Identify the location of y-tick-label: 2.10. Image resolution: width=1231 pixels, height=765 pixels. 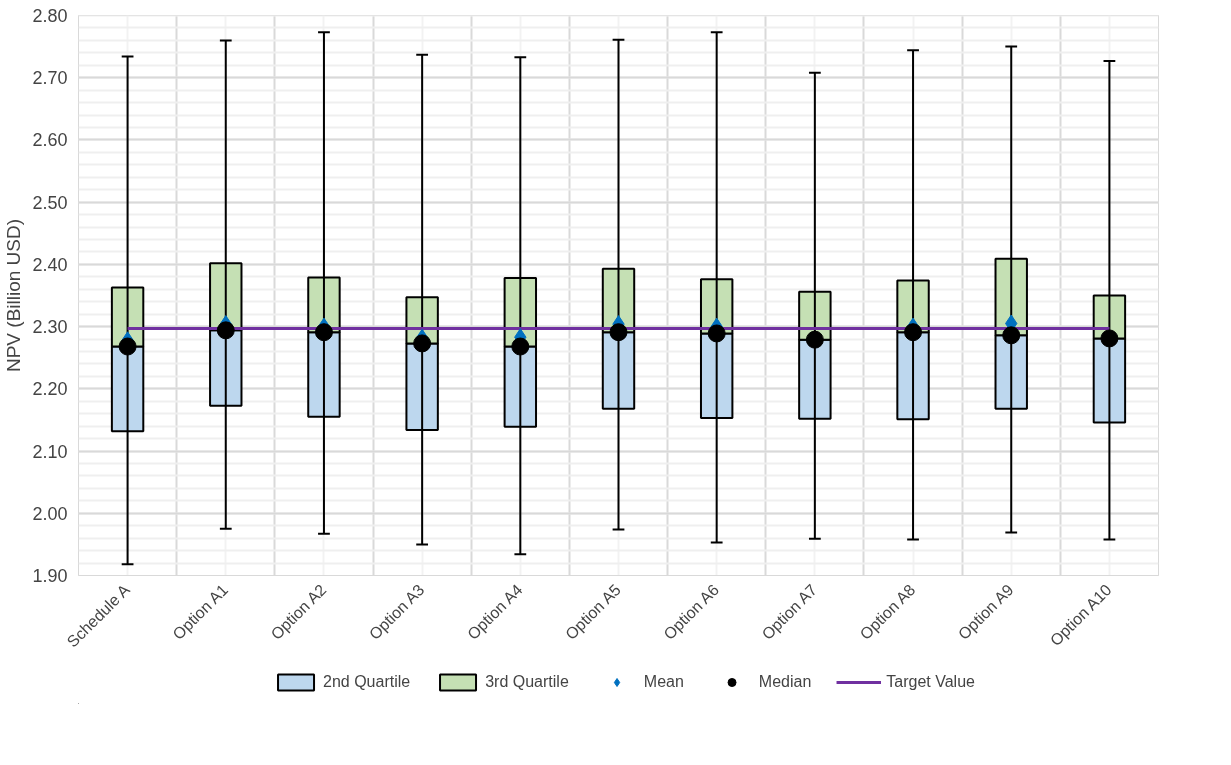
(50, 451).